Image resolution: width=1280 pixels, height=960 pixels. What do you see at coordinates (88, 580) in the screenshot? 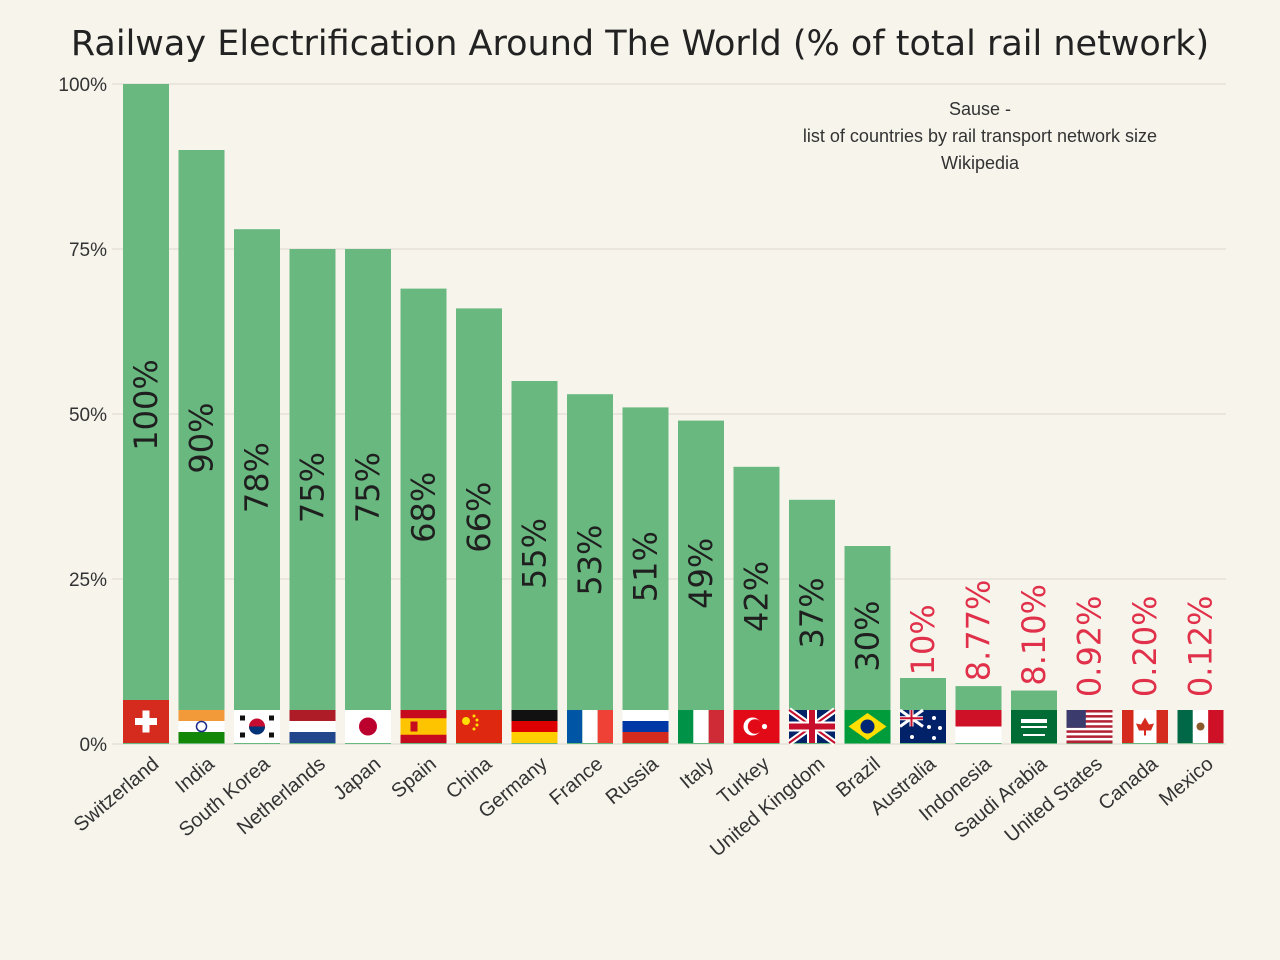
I see `y-tick-label: 25%` at bounding box center [88, 580].